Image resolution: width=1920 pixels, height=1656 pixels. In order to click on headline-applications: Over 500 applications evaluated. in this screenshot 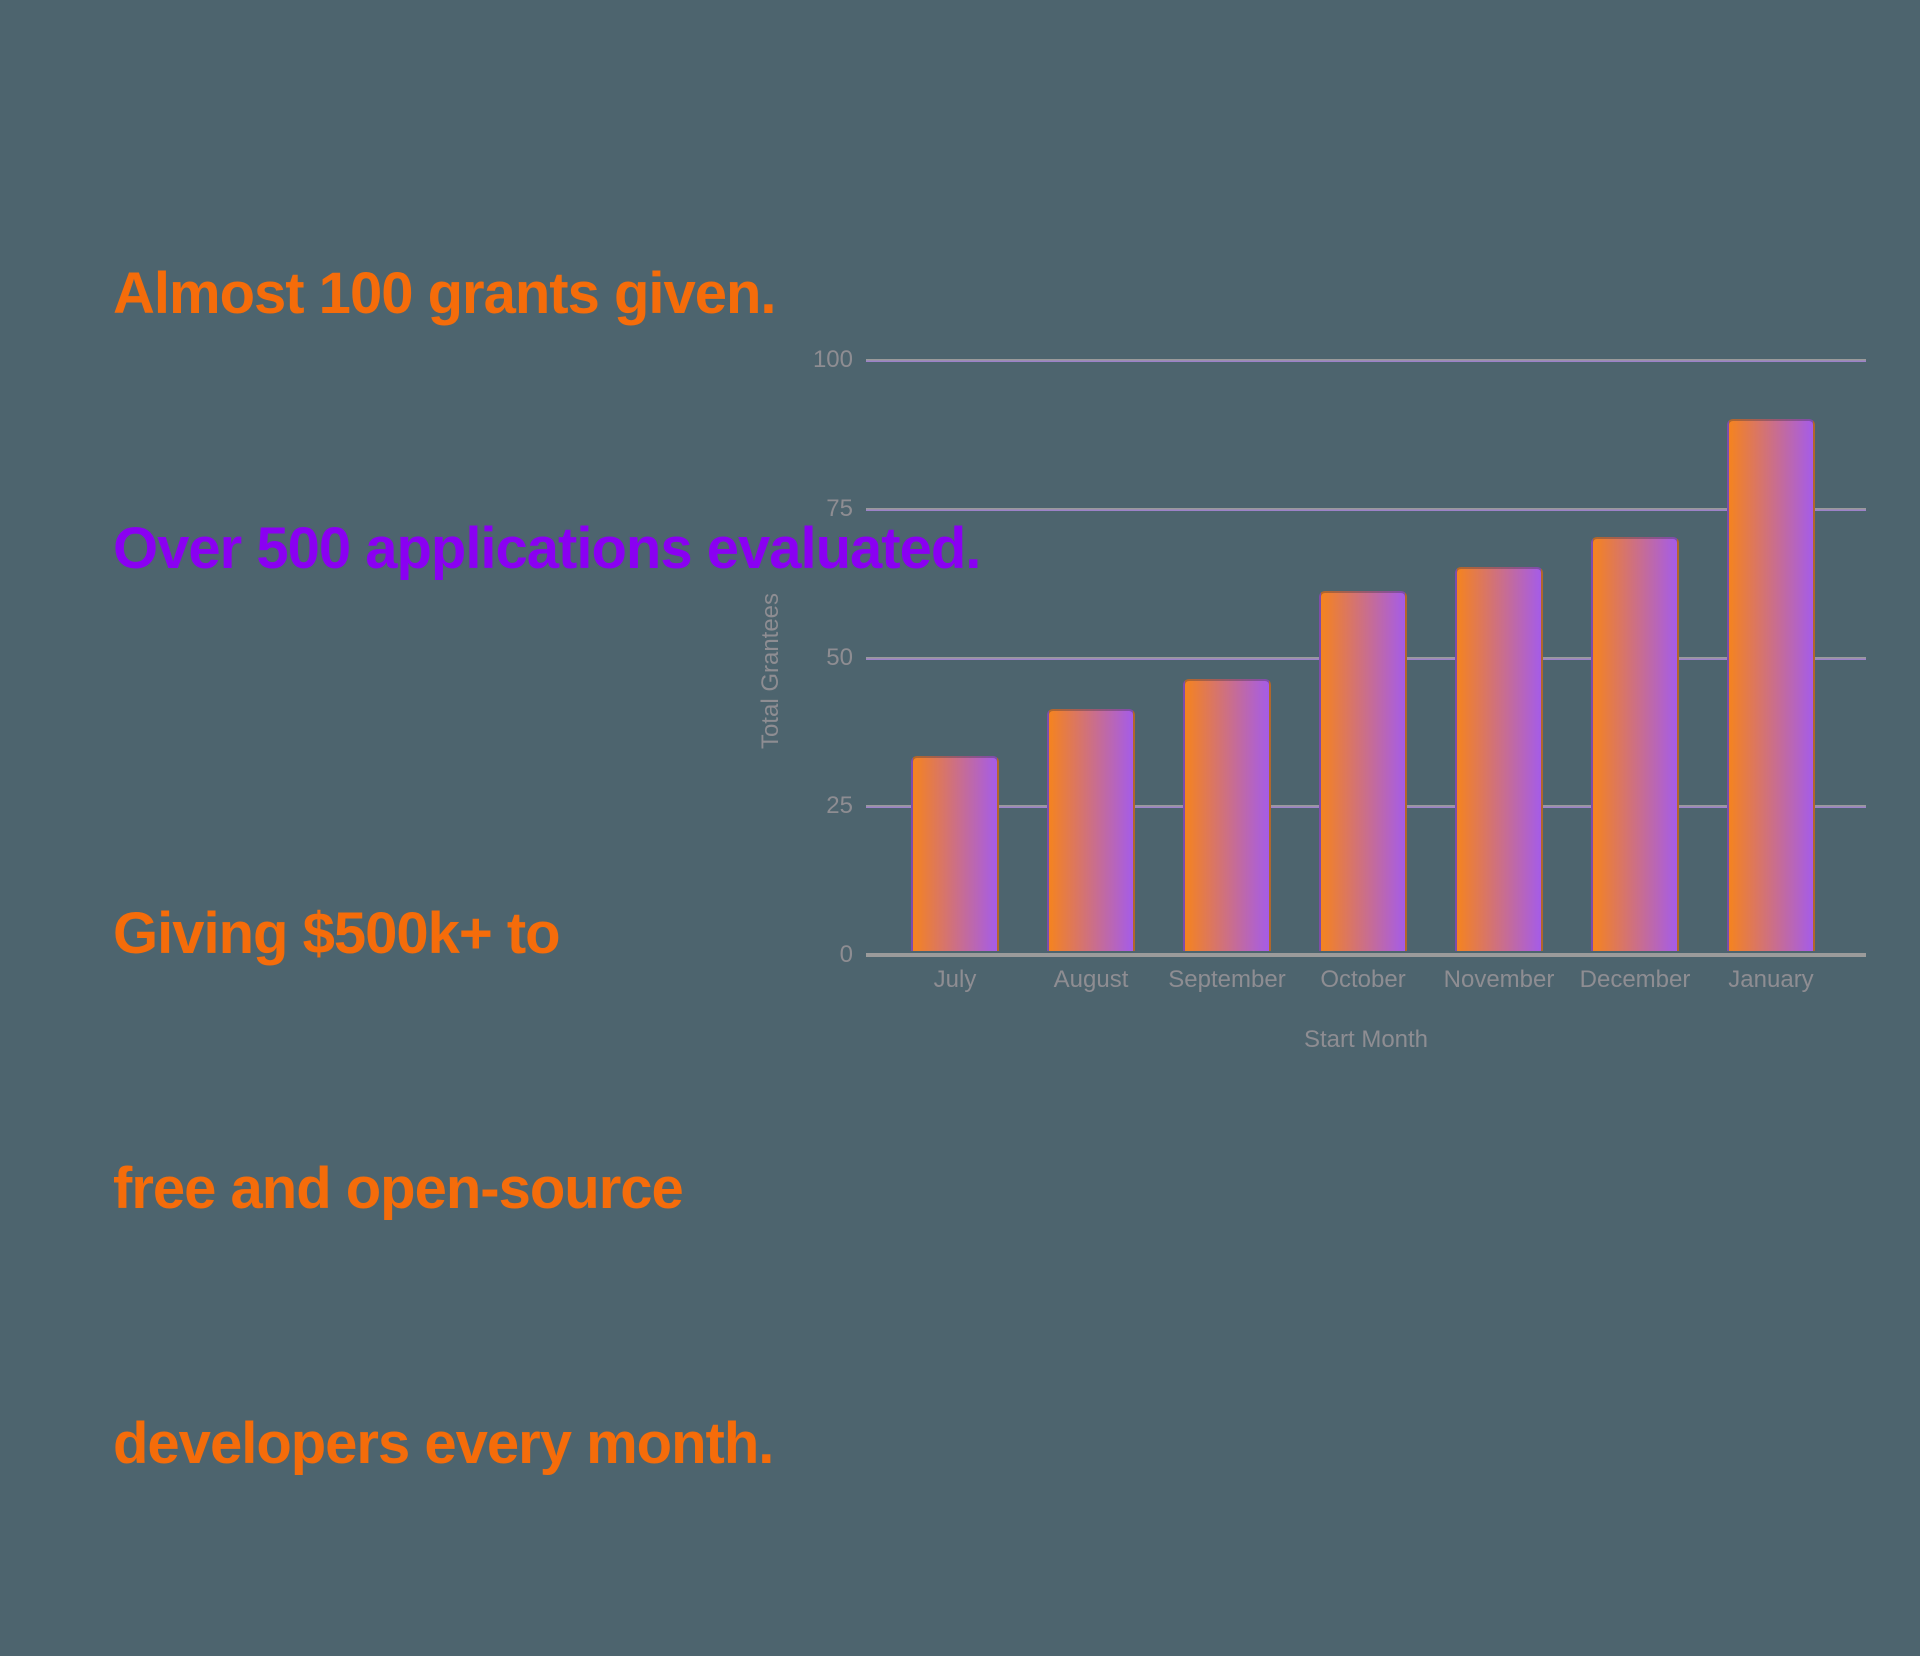, I will do `click(547, 548)`.